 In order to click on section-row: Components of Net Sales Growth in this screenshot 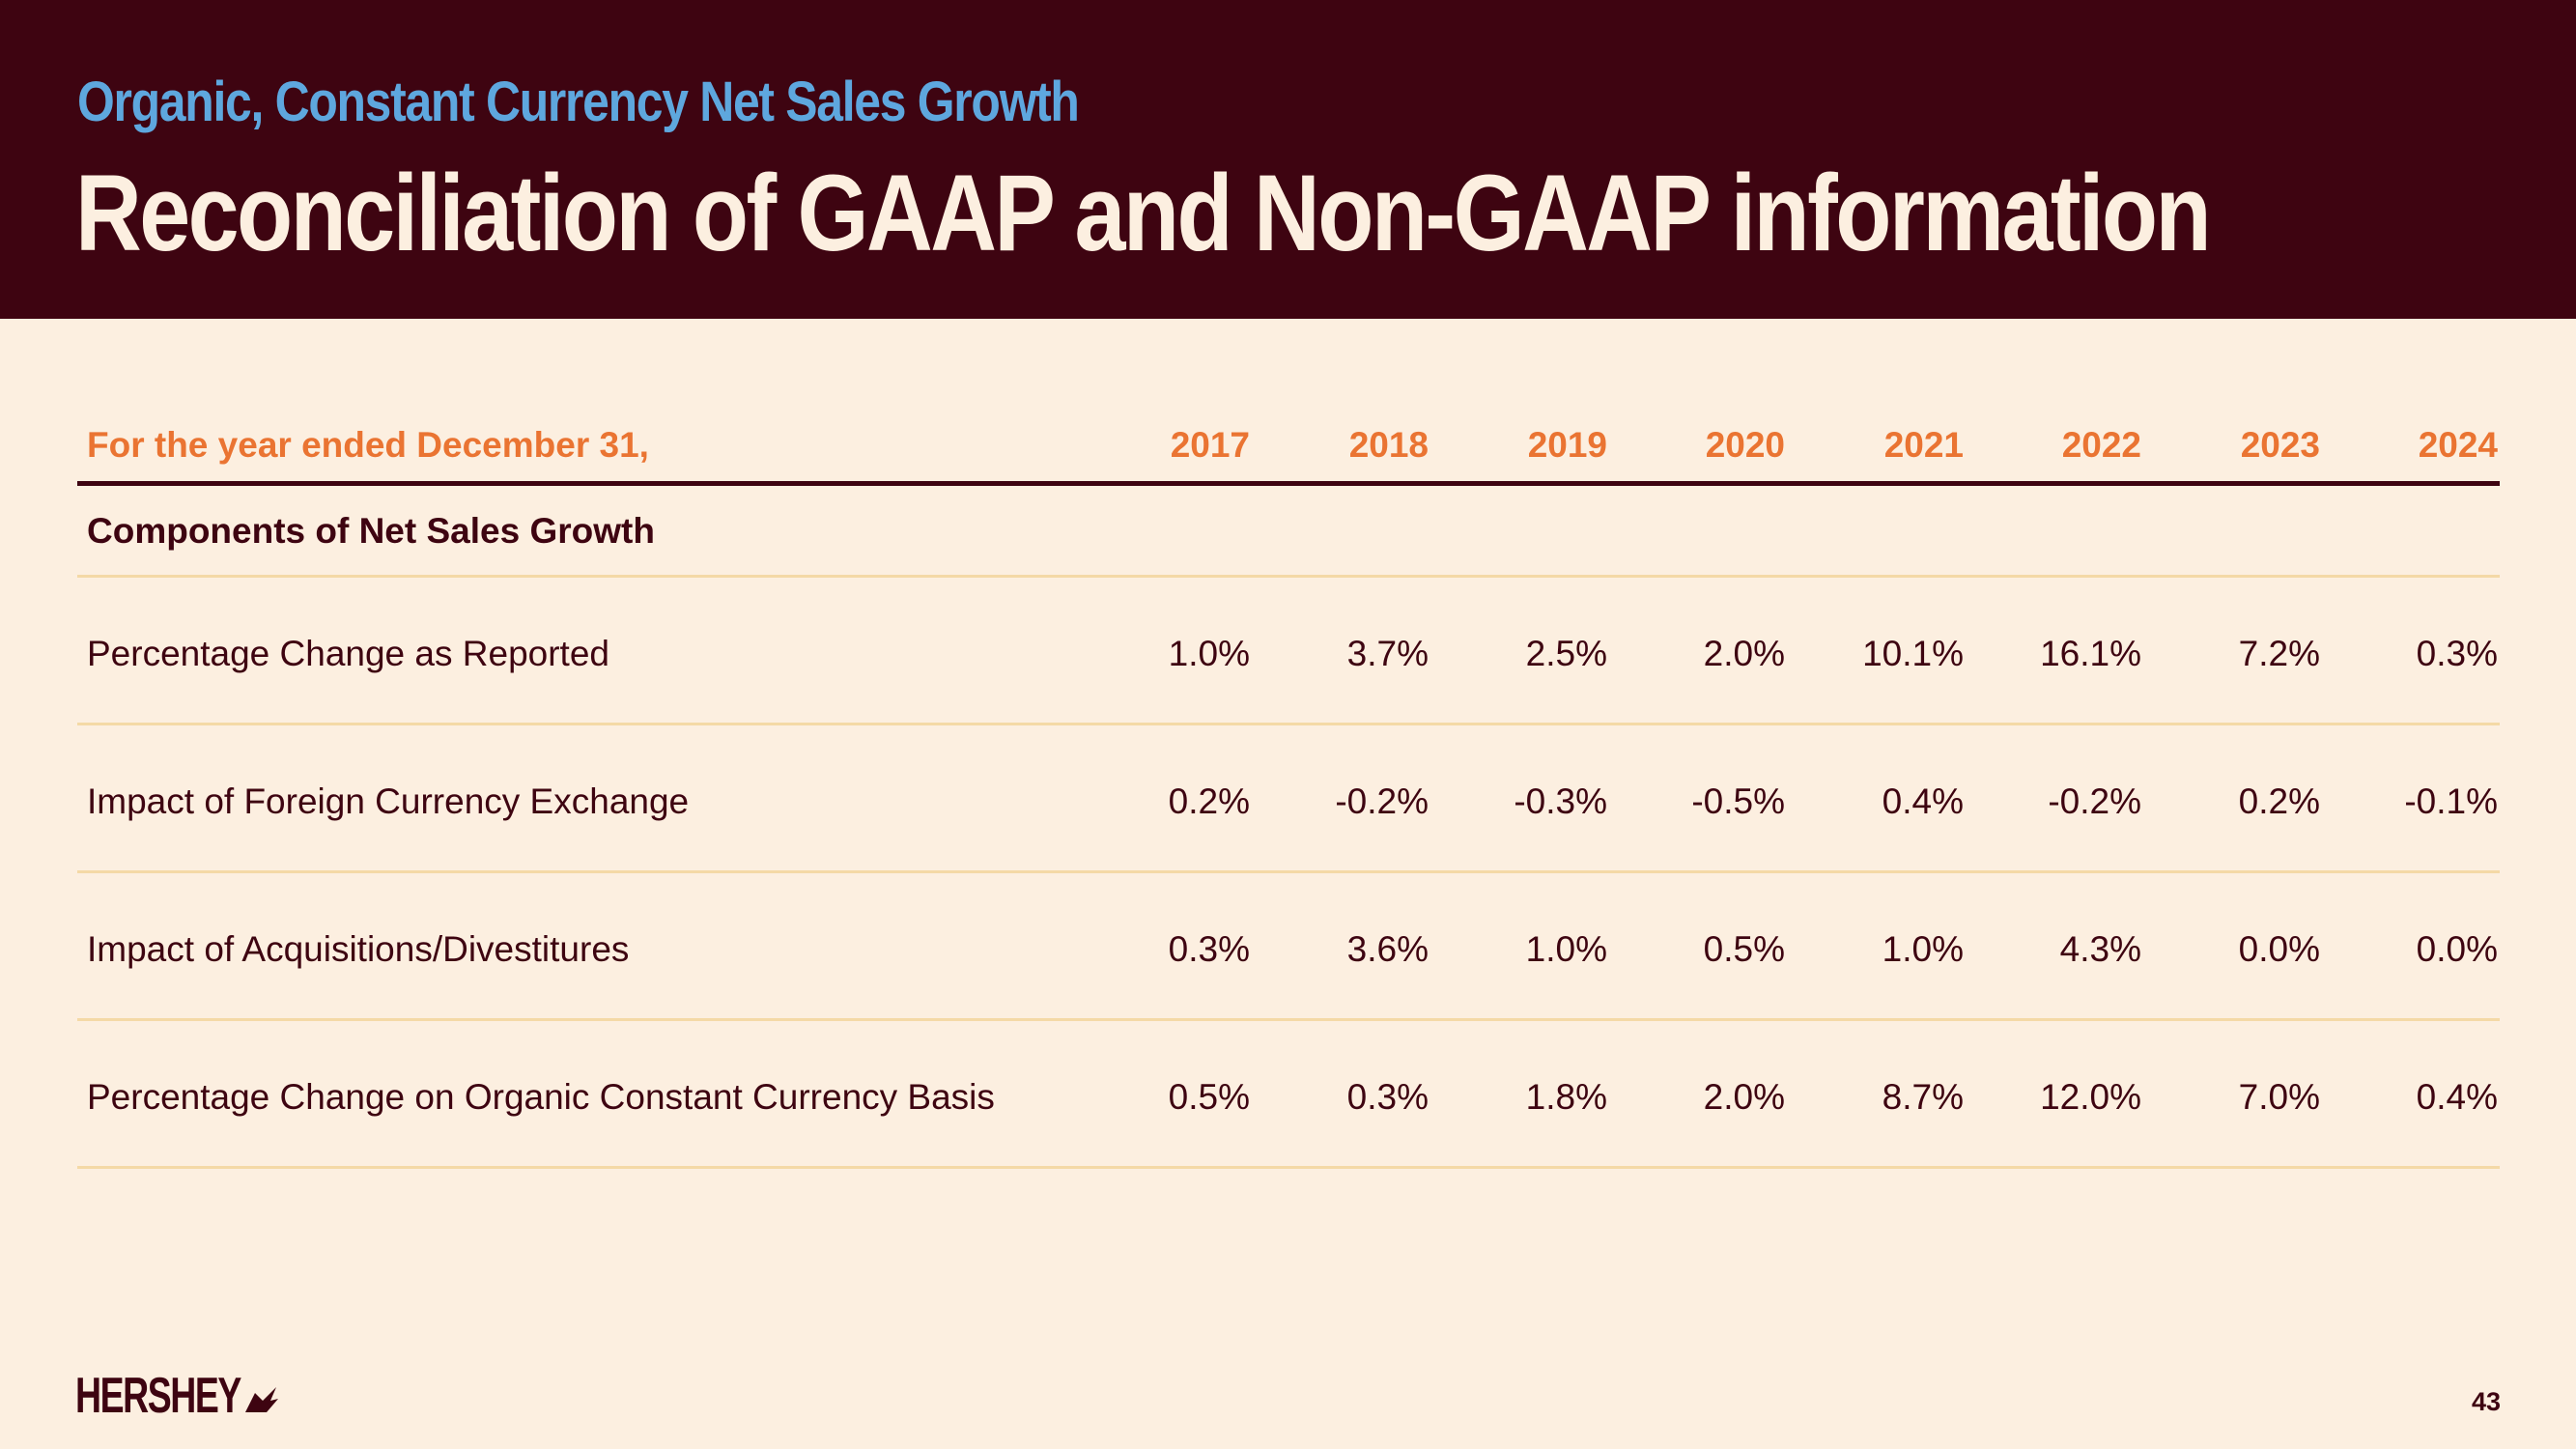, I will do `click(1288, 532)`.